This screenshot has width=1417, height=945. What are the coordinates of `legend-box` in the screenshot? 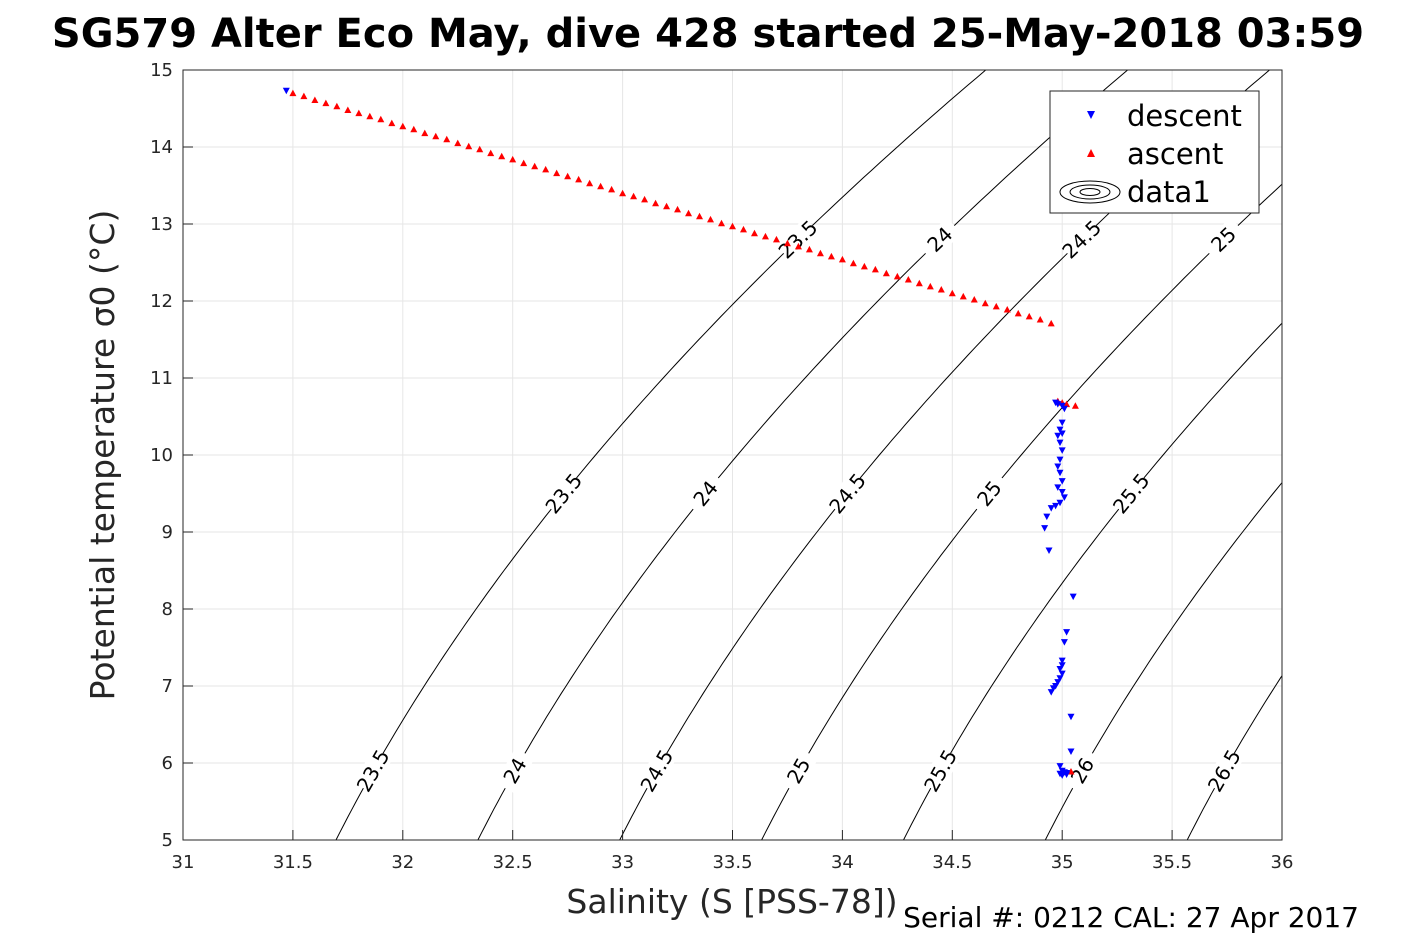 It's located at (1154, 152).